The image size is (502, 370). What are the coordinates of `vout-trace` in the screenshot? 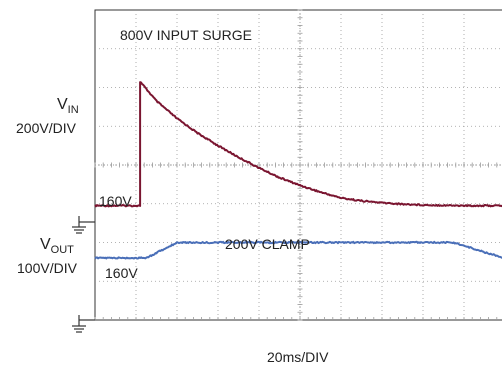 It's located at (298, 250).